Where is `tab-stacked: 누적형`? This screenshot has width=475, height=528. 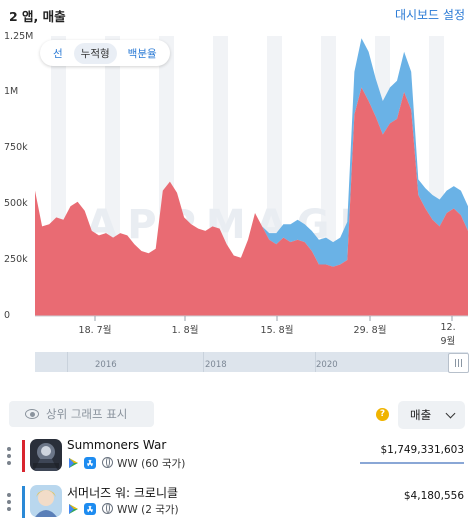
tab-stacked: 누적형 is located at coordinates (95, 53).